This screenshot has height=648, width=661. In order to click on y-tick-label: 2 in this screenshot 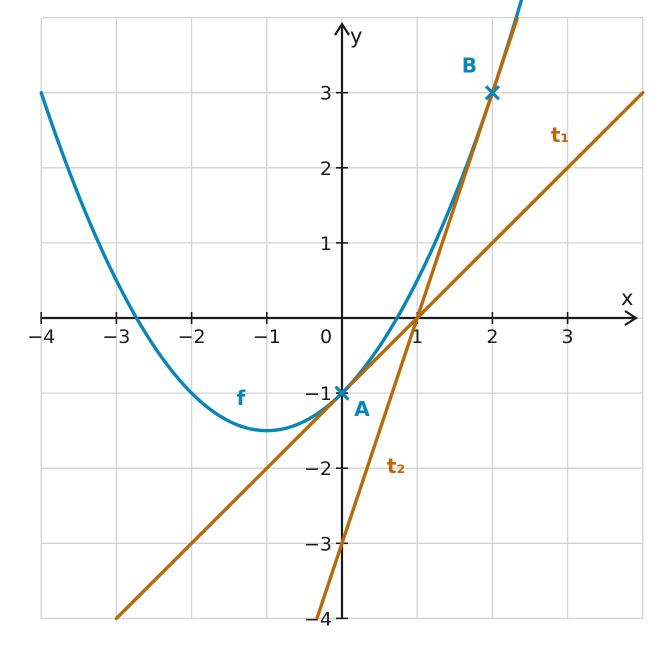, I will do `click(326, 169)`.